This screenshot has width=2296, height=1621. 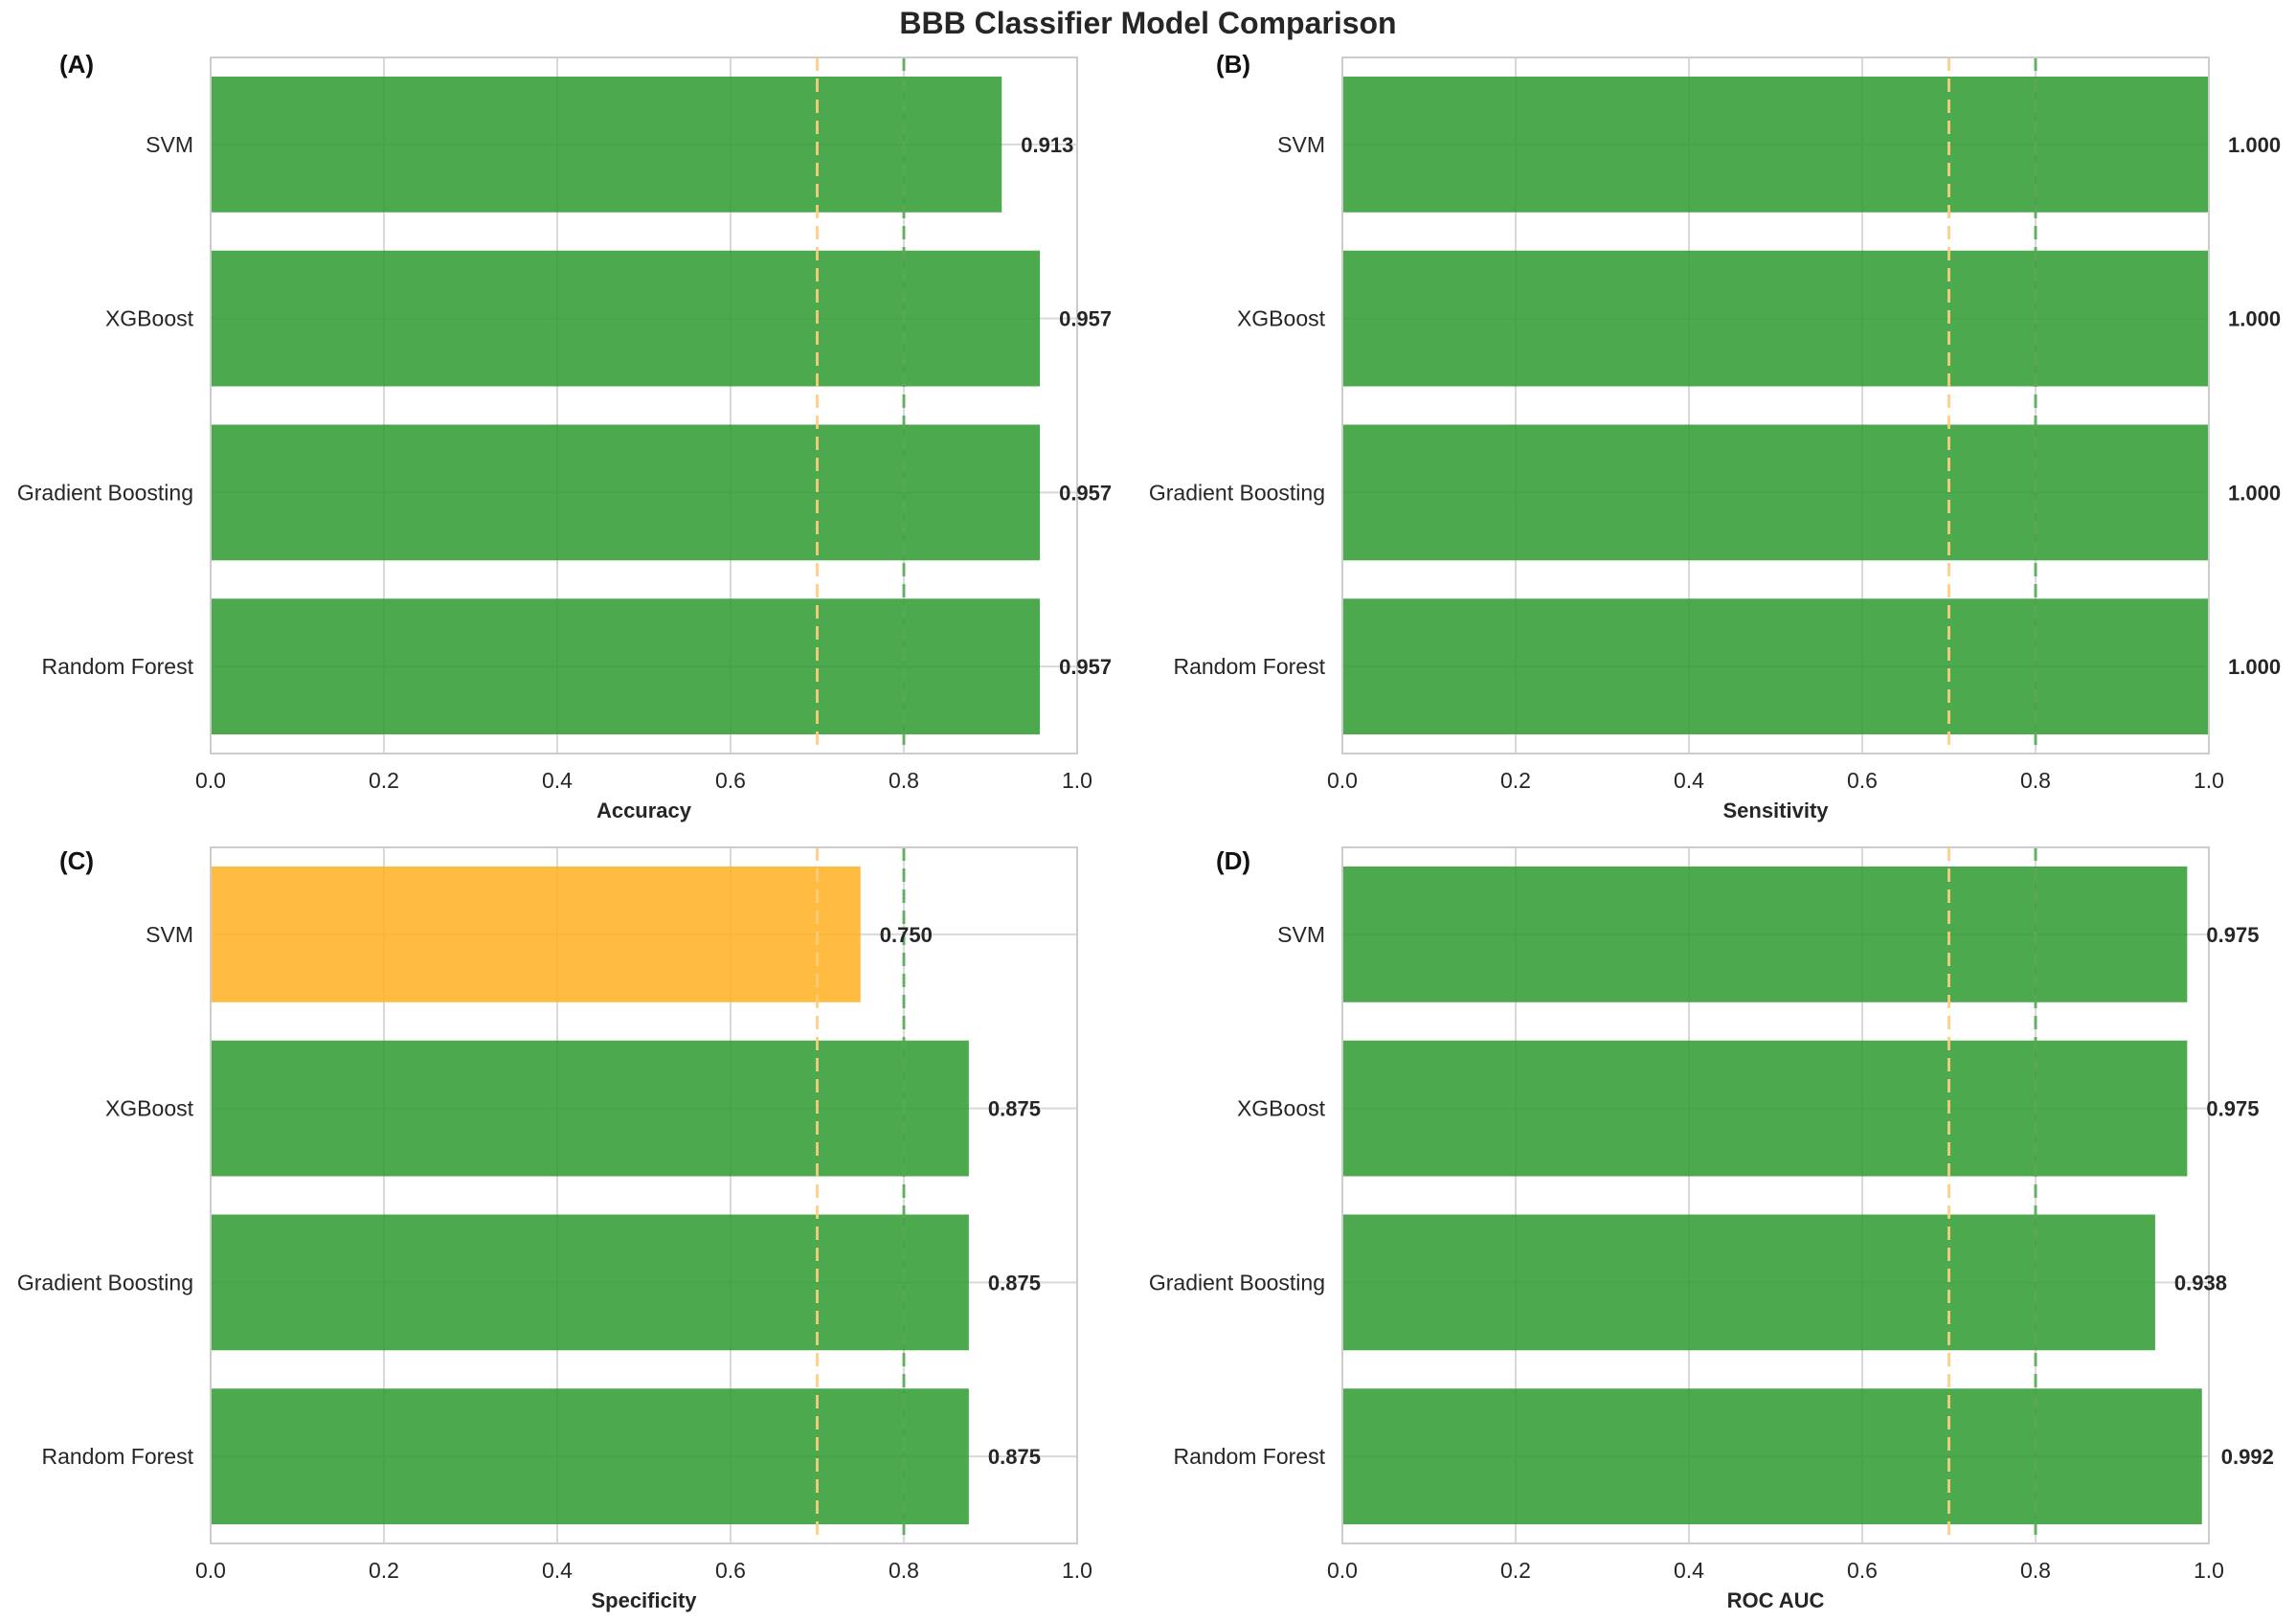 I want to click on panel-c-xtick-label: 1.0, so click(x=1077, y=1570).